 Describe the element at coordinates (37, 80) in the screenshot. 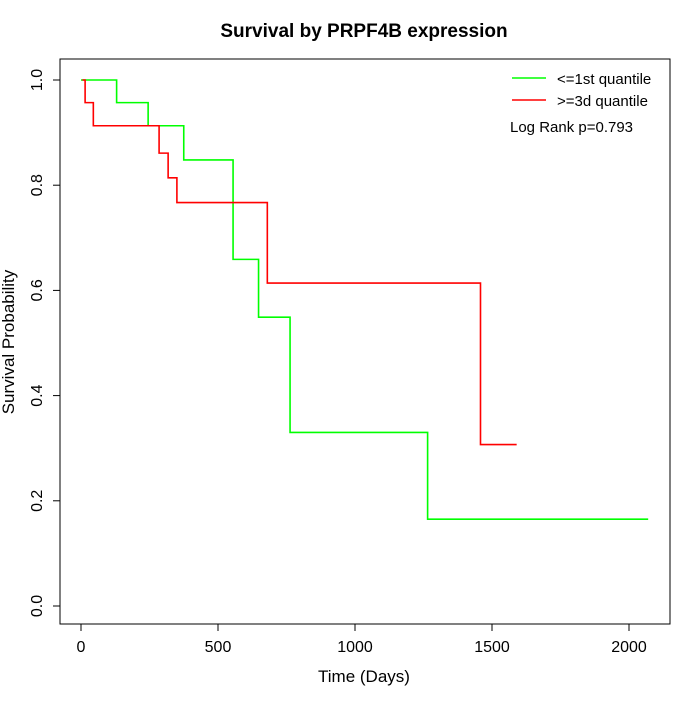

I see `y-tick-label: 1.0` at that location.